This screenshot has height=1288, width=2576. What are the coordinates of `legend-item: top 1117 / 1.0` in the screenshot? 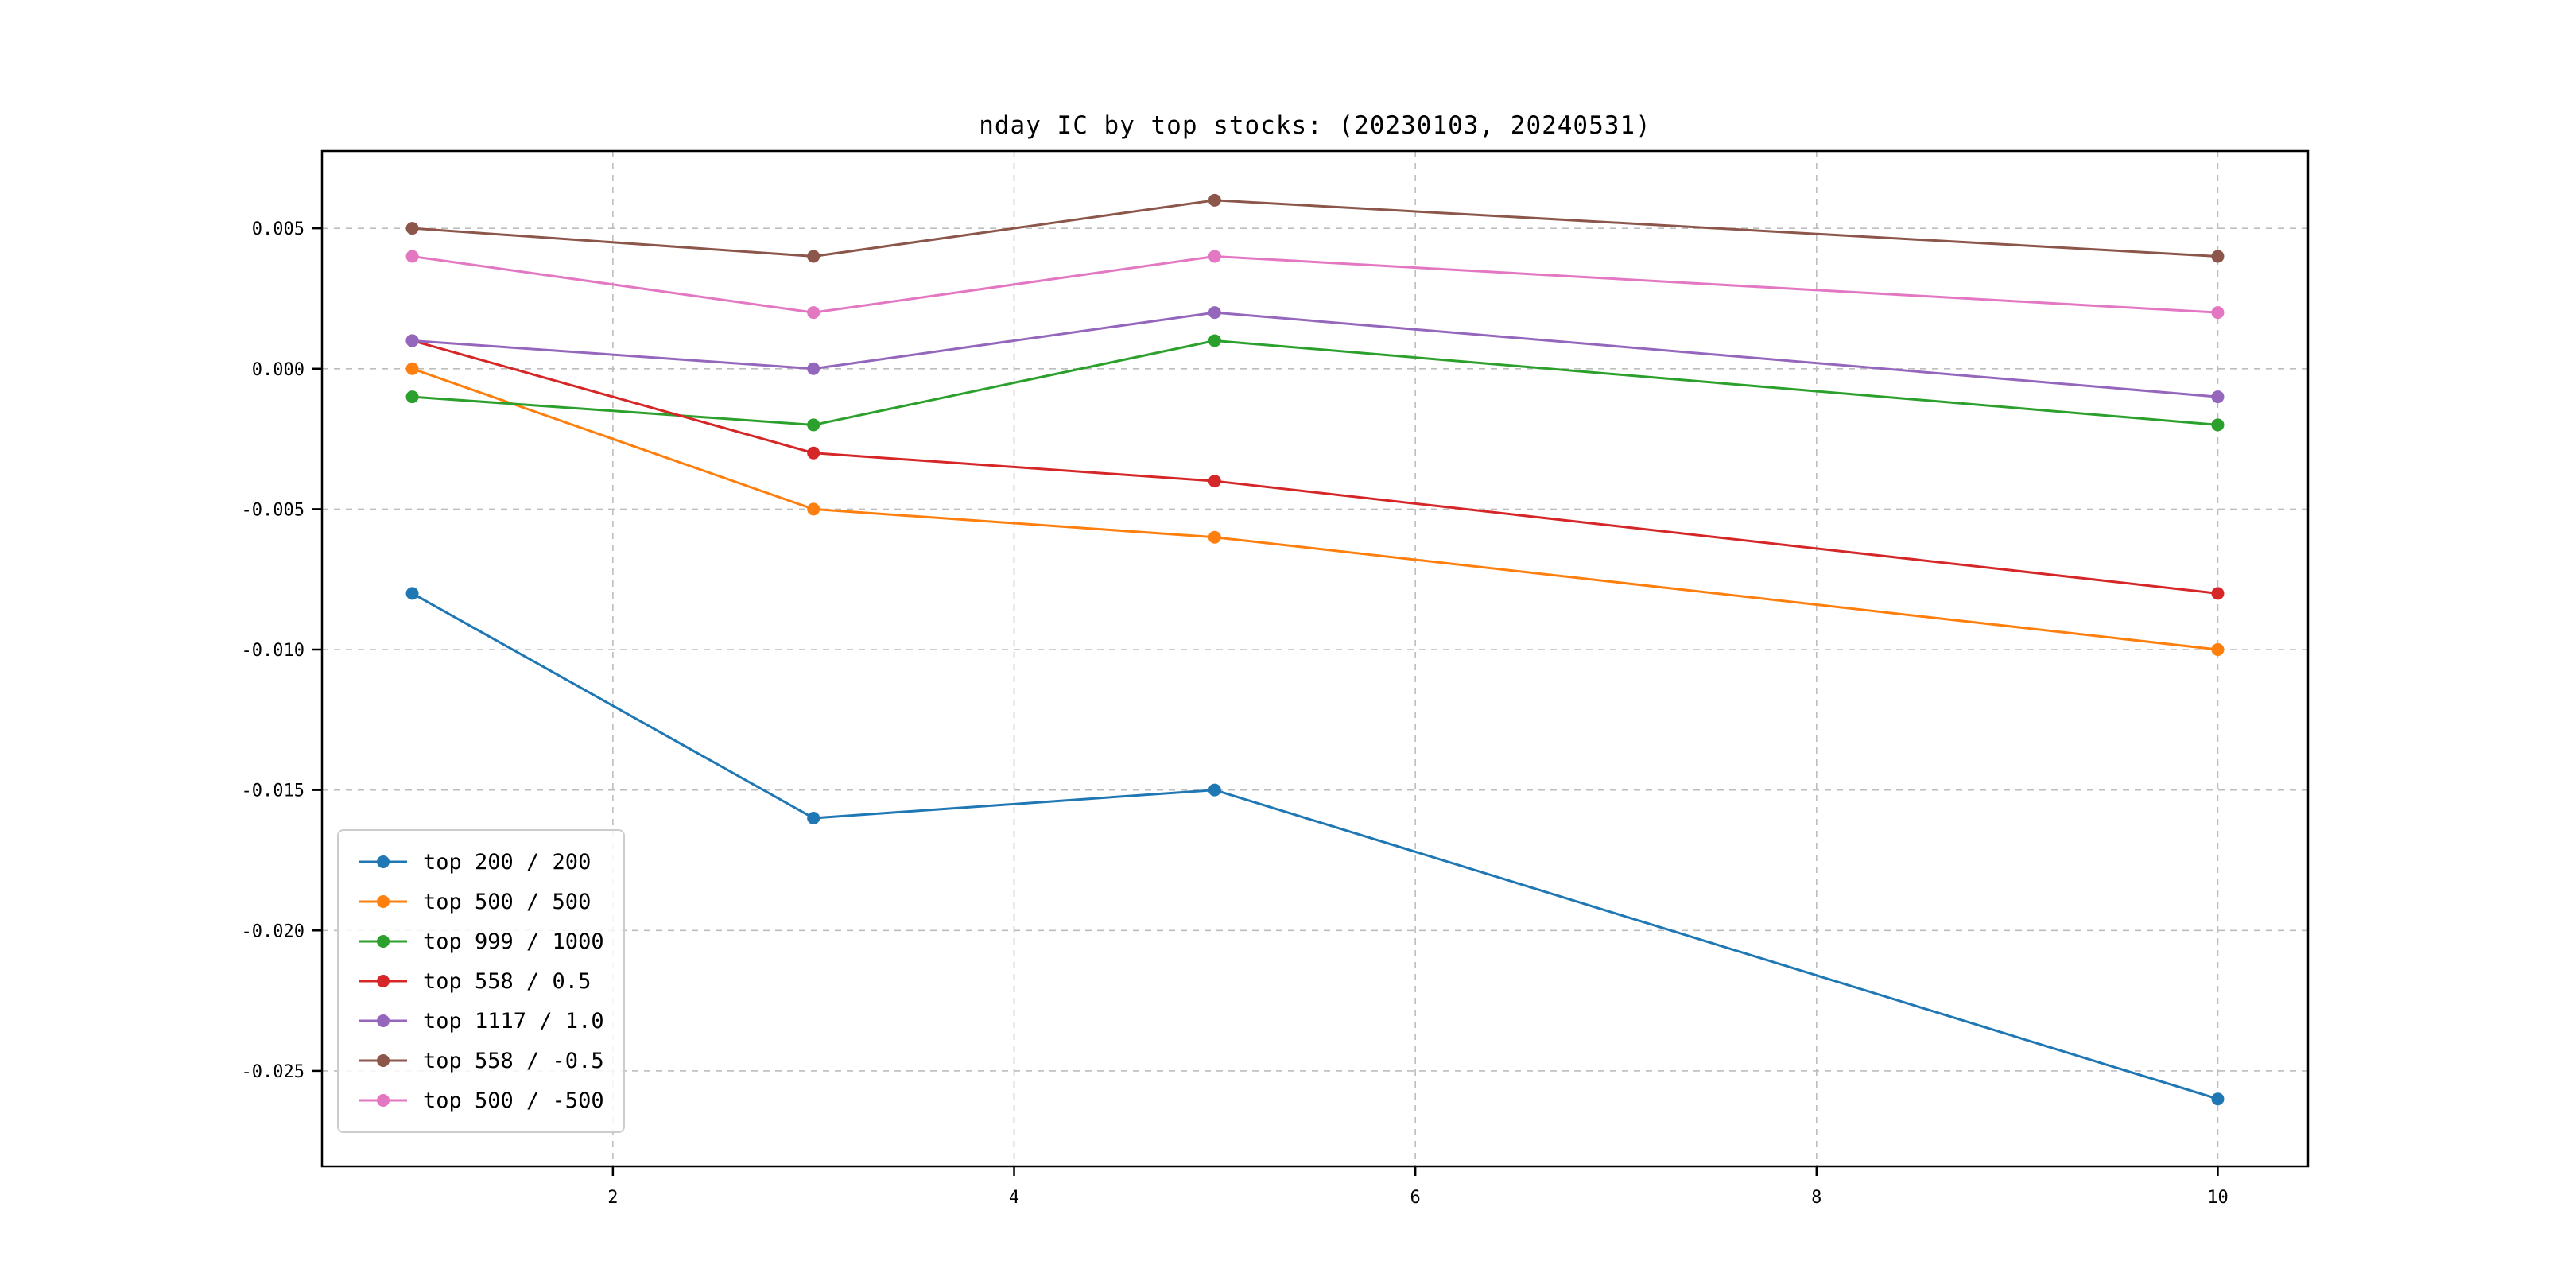 It's located at (481, 1021).